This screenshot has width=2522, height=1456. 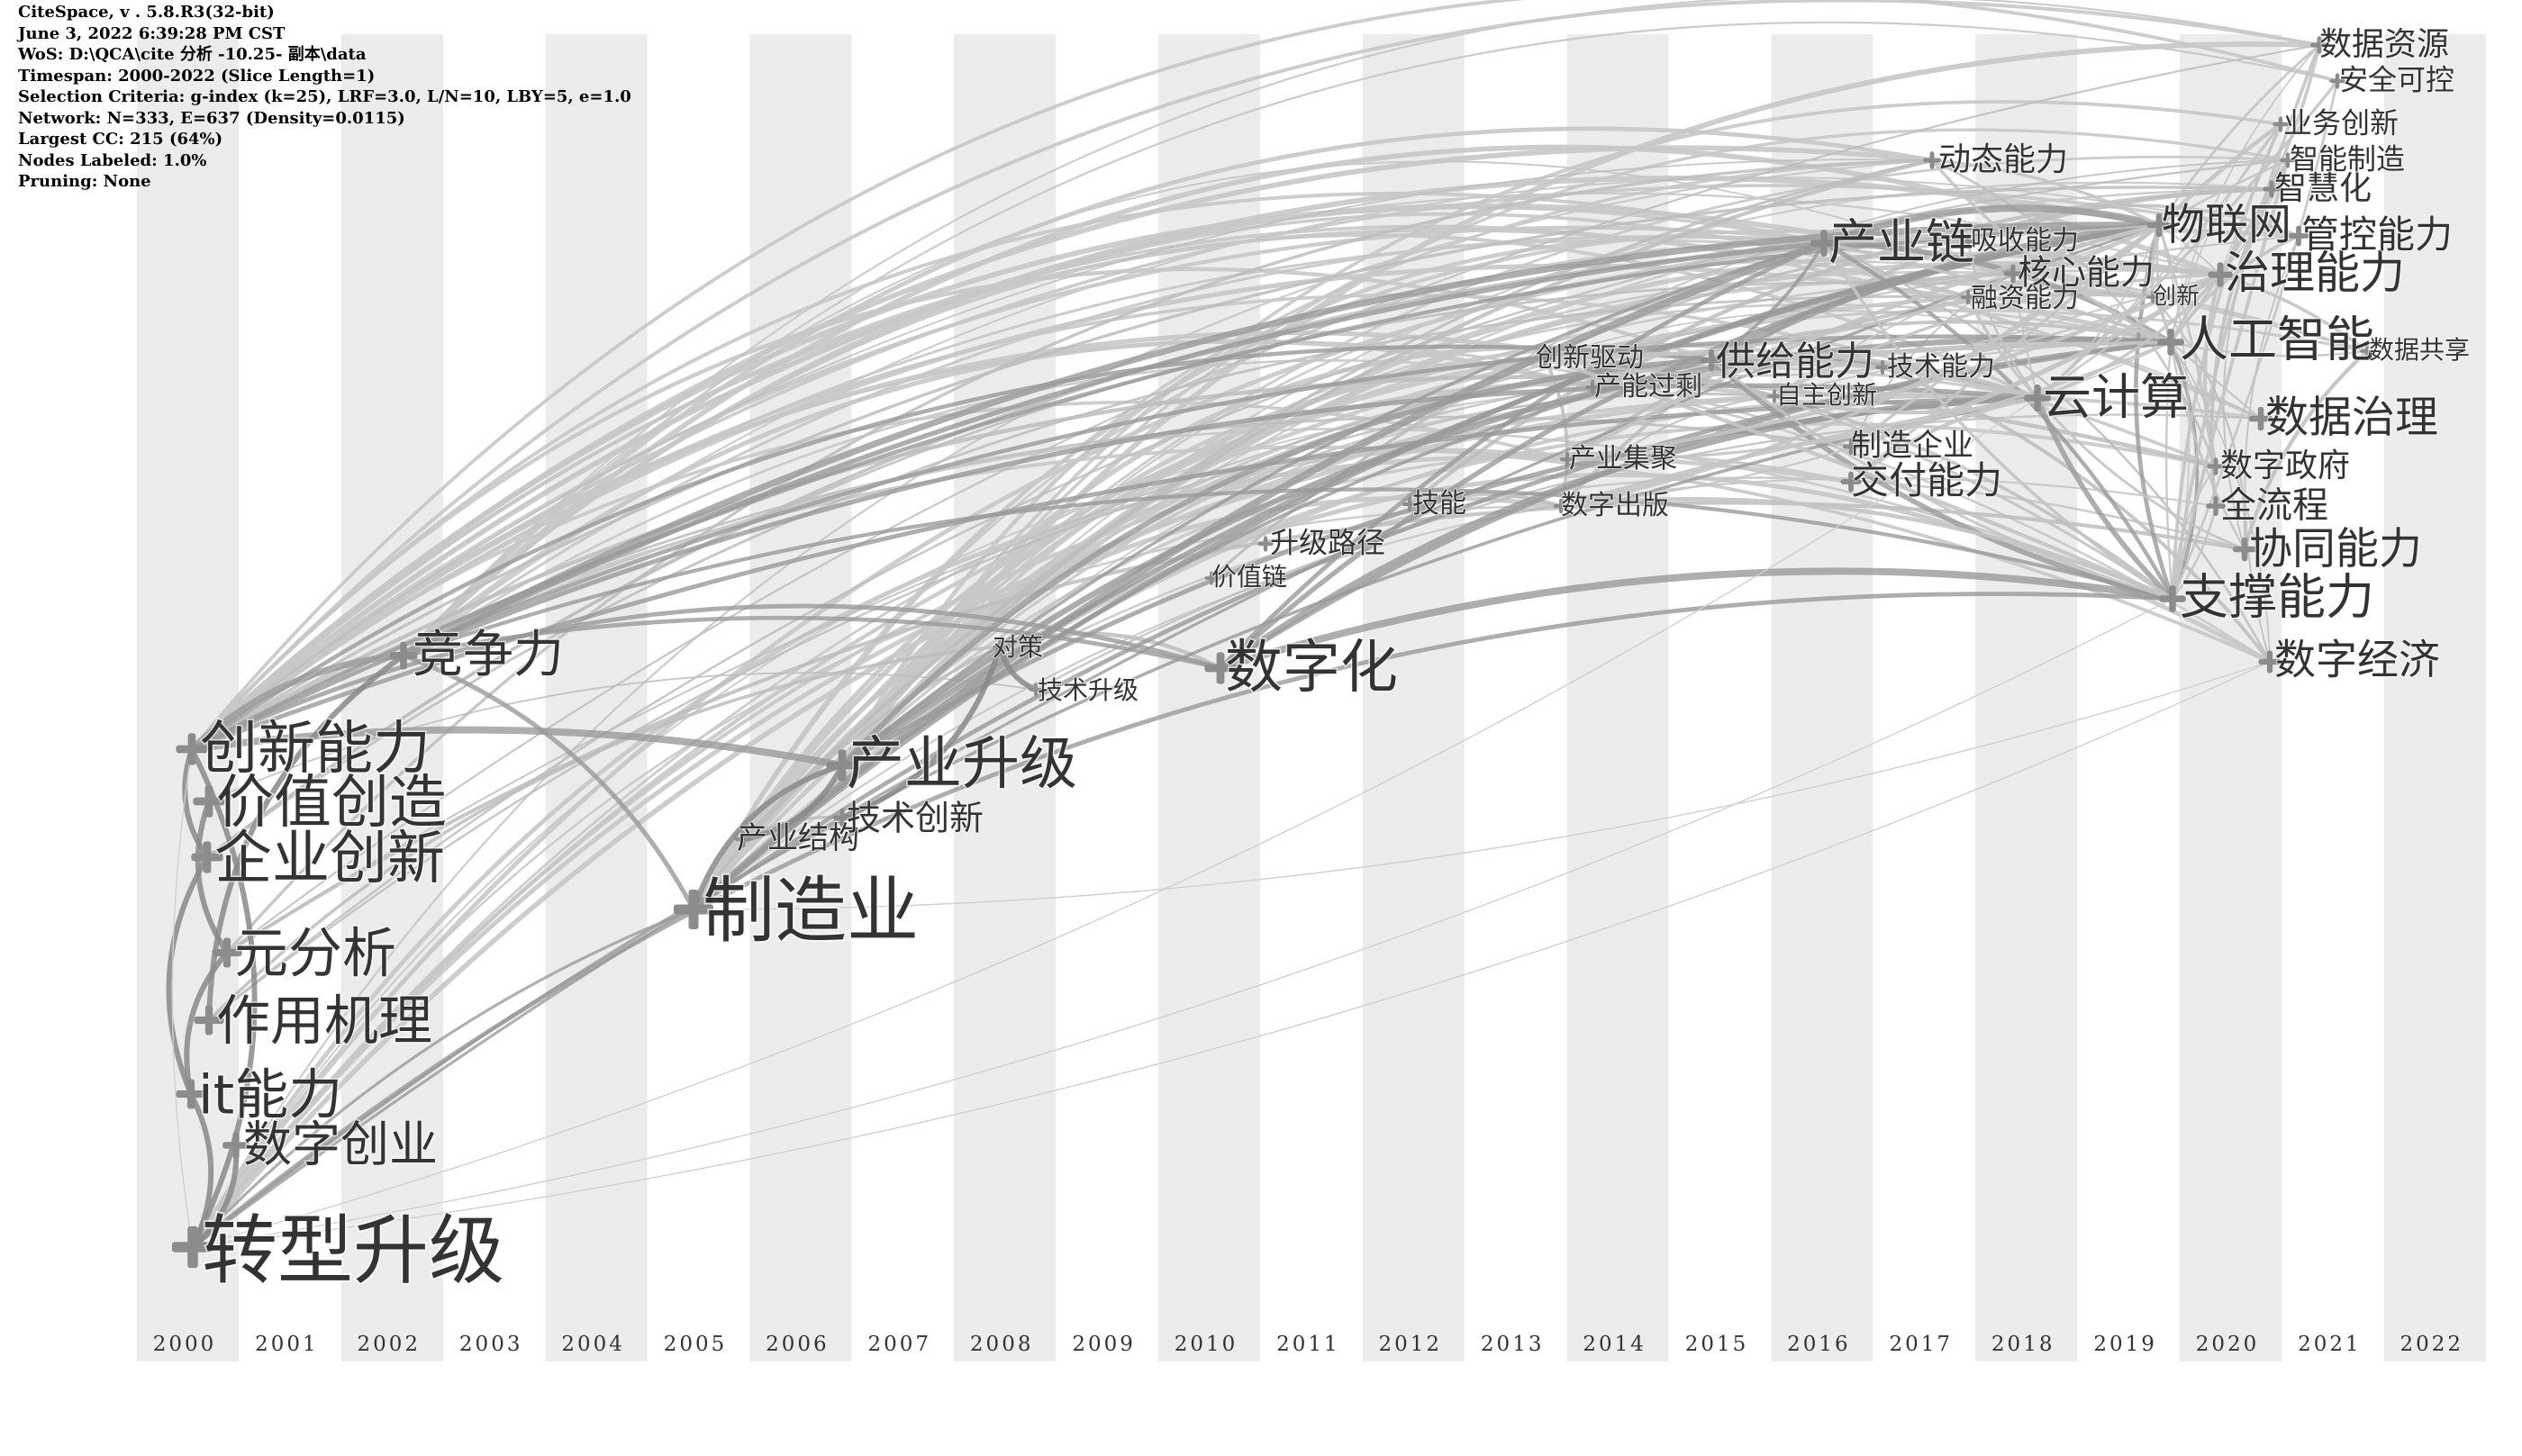 What do you see at coordinates (270, 1095) in the screenshot?
I see `keyword-label: it能力` at bounding box center [270, 1095].